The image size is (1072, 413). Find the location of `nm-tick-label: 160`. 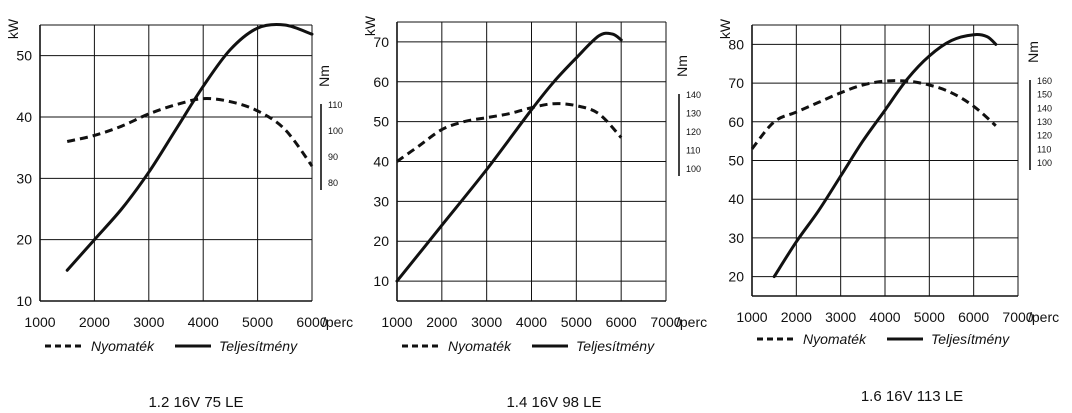

nm-tick-label: 160 is located at coordinates (1044, 81).